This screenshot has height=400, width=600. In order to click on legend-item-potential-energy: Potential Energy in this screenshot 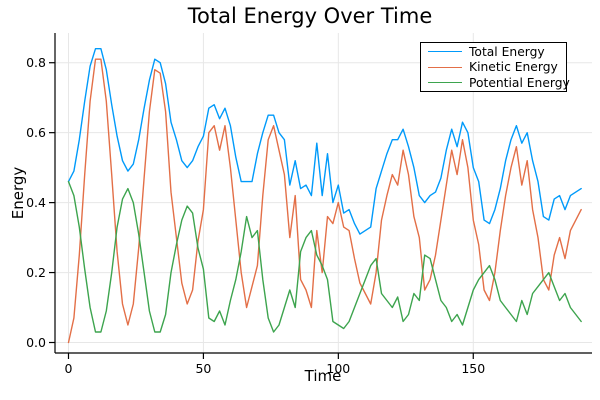, I will do `click(499, 83)`.